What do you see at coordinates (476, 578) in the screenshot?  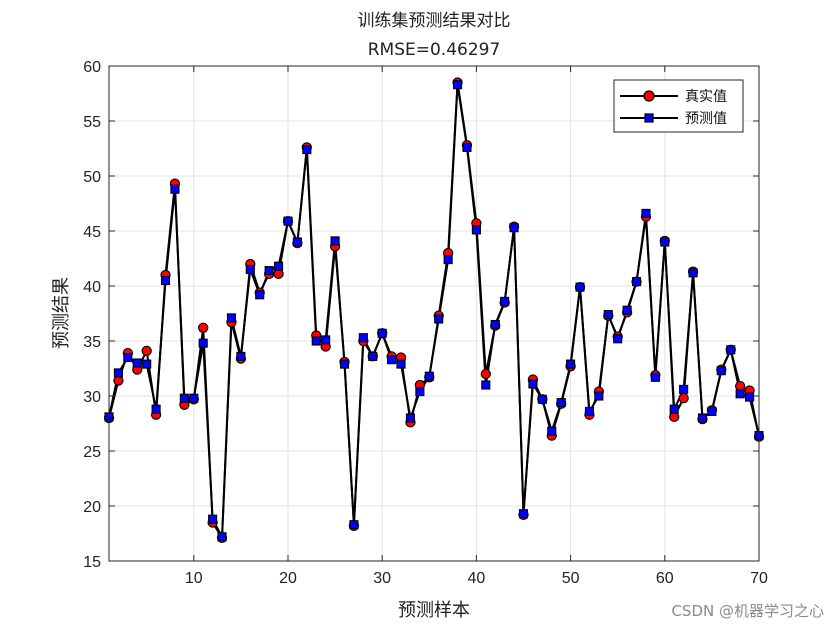 I see `x-tick-label: 40` at bounding box center [476, 578].